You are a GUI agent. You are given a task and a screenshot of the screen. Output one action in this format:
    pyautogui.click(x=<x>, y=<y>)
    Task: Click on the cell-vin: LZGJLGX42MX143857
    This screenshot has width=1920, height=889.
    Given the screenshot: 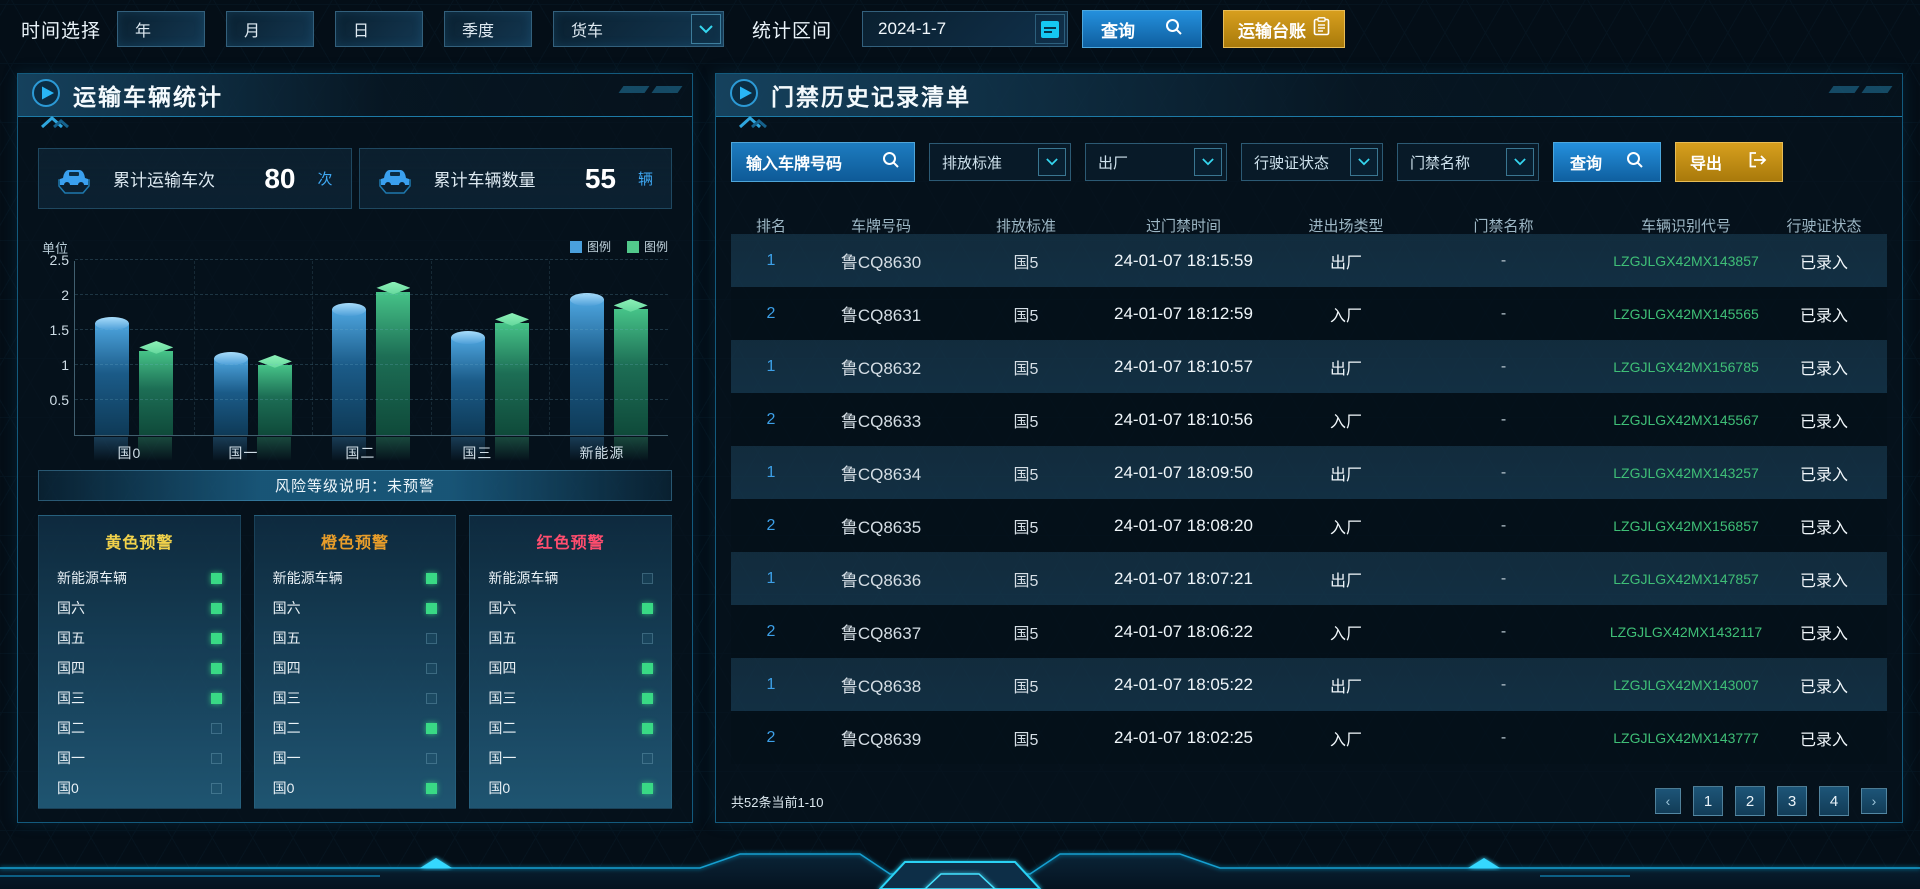 What is the action you would take?
    pyautogui.click(x=1686, y=260)
    